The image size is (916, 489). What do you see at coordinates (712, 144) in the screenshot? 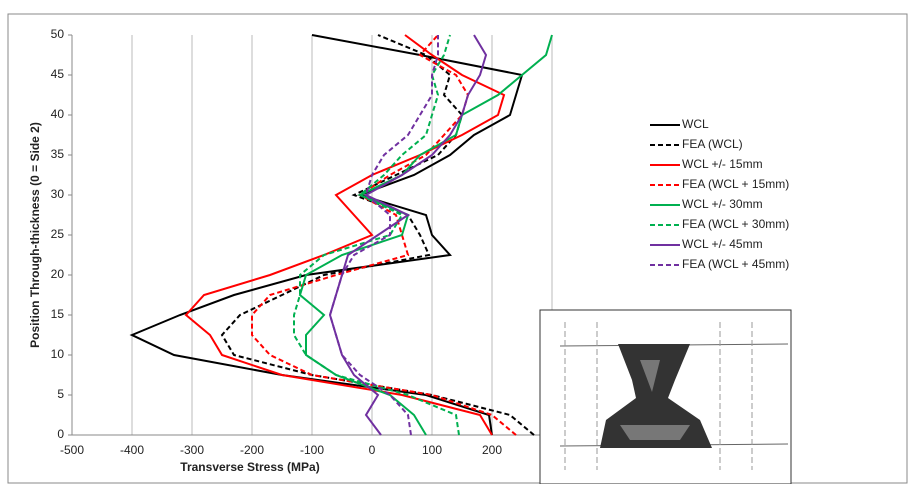
I see `legend-label: FEA (WCL)` at bounding box center [712, 144].